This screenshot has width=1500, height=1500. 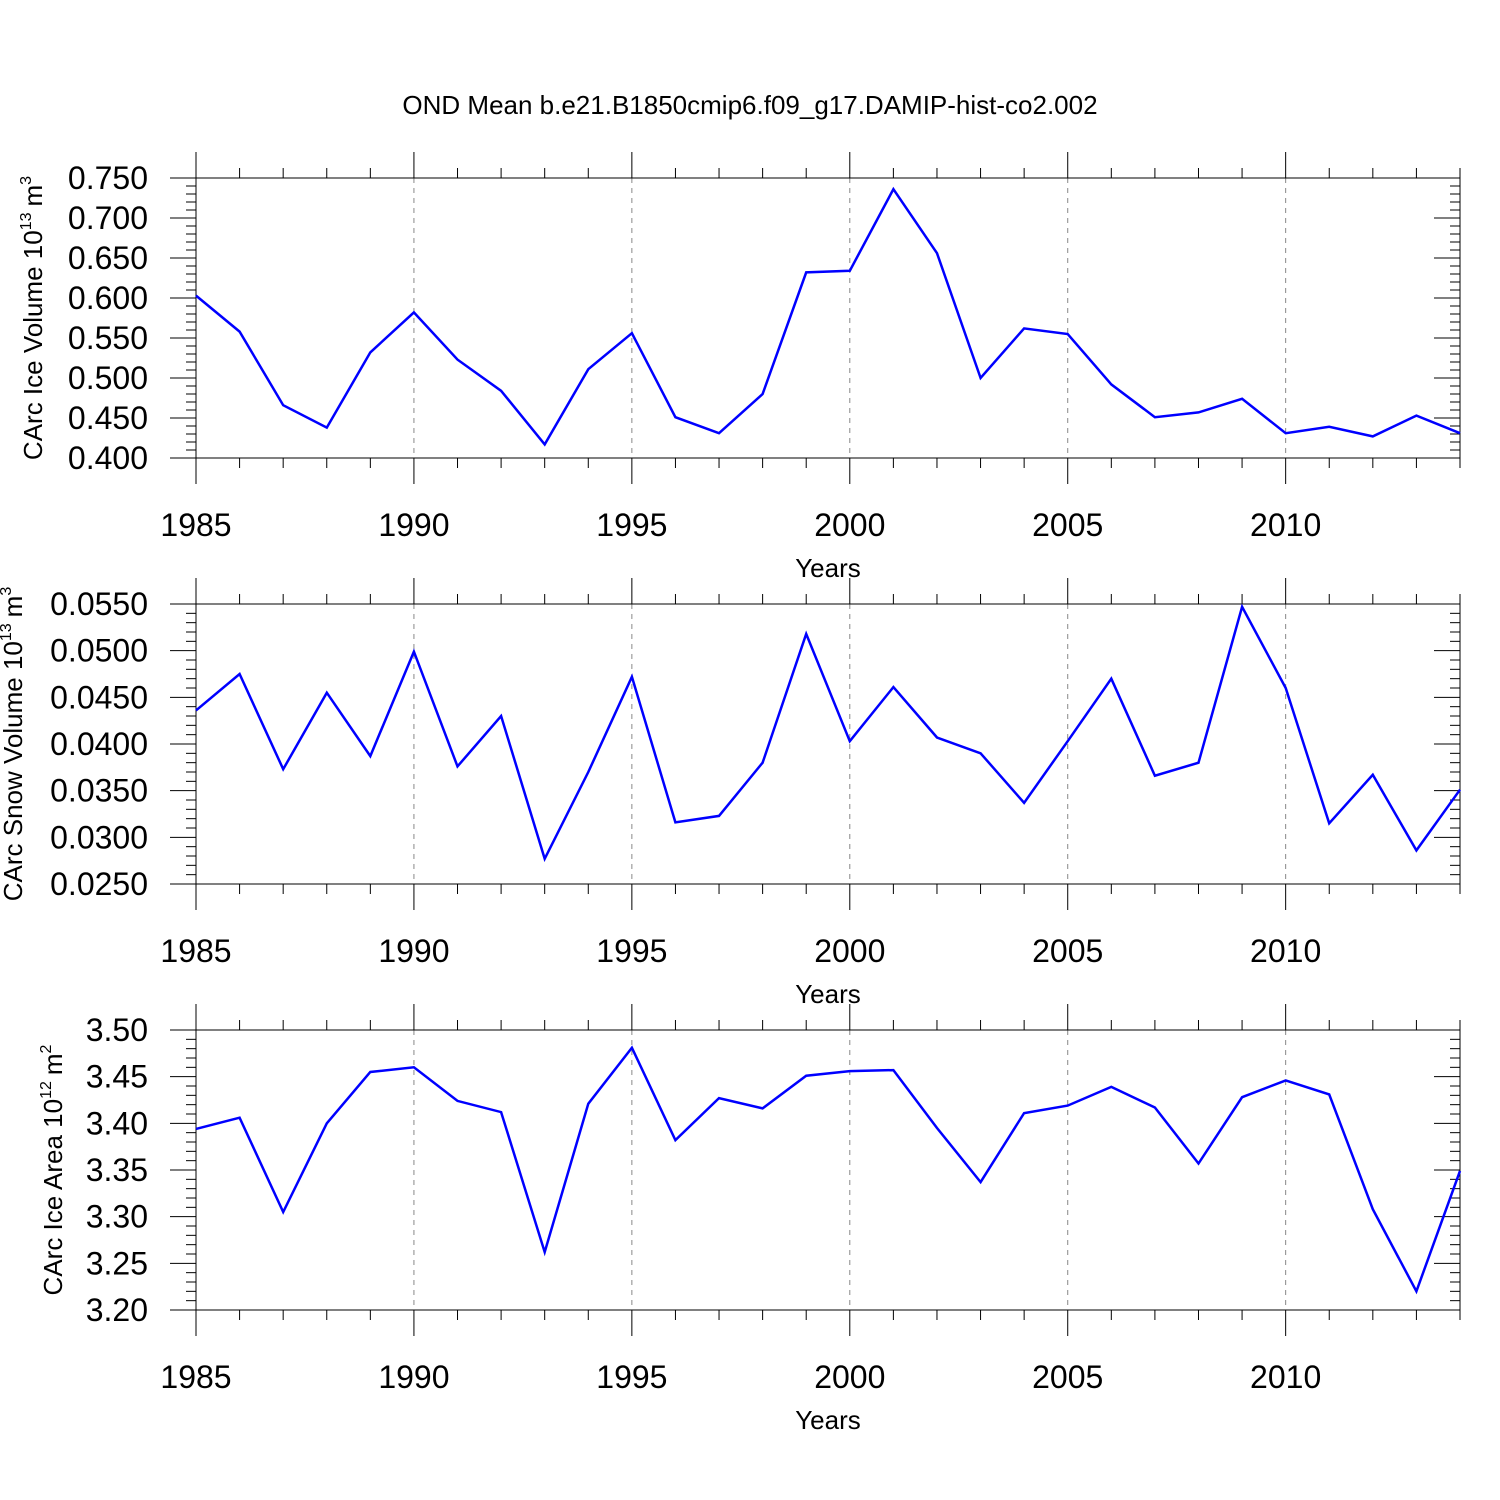 What do you see at coordinates (117, 1217) in the screenshot?
I see `y-tick-label: 3.30` at bounding box center [117, 1217].